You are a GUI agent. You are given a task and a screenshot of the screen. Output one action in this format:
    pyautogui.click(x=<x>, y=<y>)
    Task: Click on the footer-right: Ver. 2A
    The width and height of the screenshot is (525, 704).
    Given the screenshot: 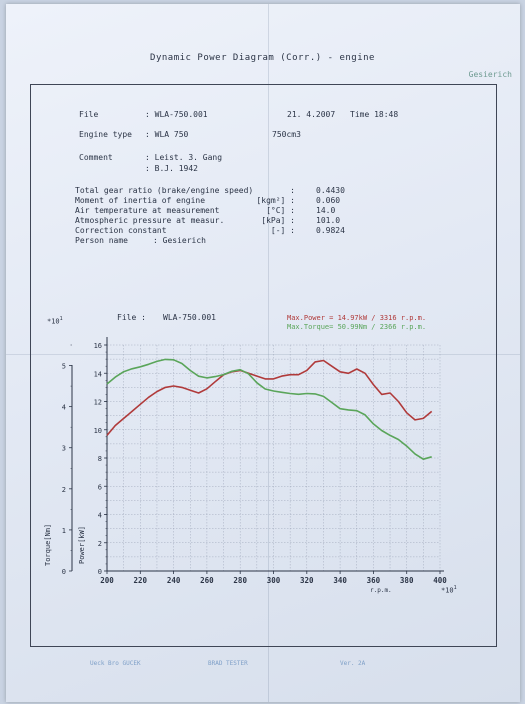 What is the action you would take?
    pyautogui.click(x=353, y=663)
    